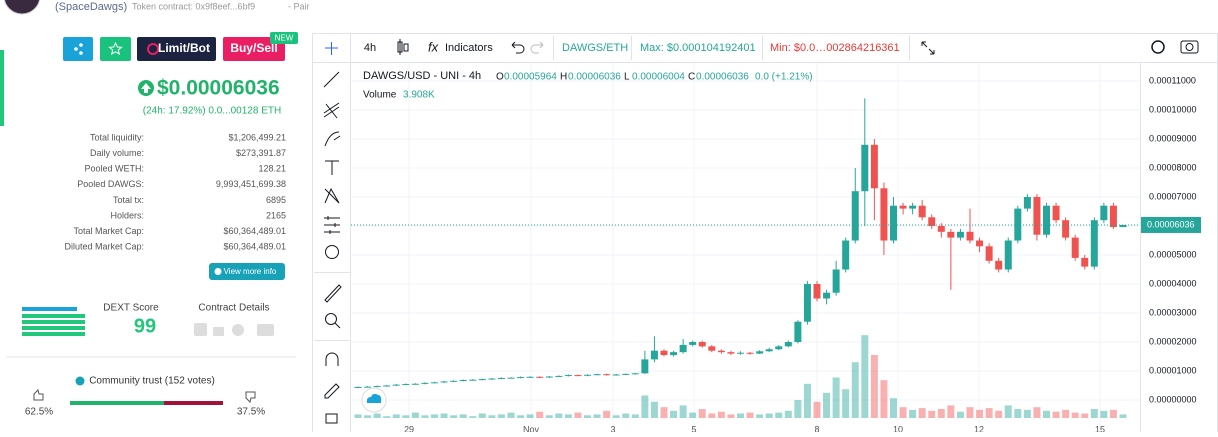  I want to click on redo-icon, so click(537, 47).